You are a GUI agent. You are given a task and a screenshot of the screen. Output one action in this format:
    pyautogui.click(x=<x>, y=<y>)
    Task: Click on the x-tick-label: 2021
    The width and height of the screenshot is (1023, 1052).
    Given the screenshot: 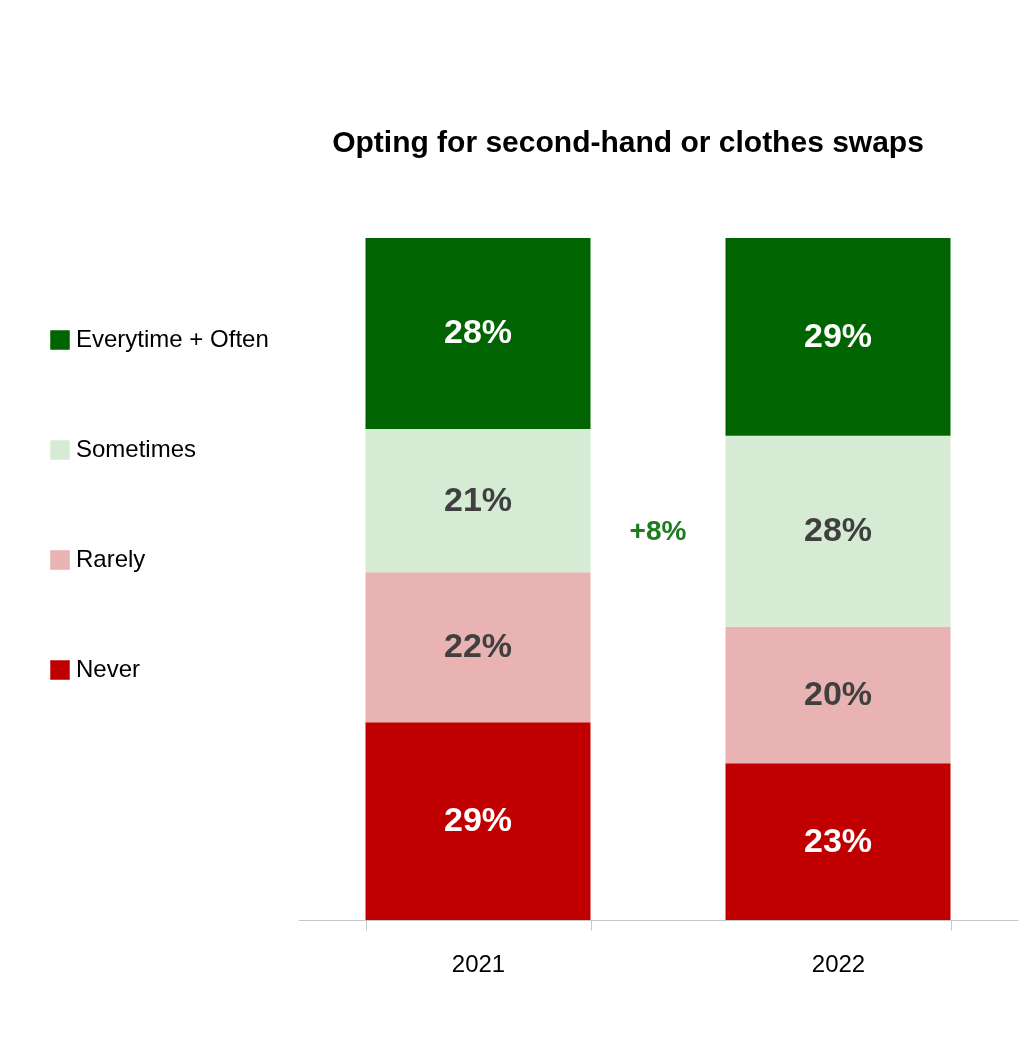 What is the action you would take?
    pyautogui.click(x=478, y=963)
    